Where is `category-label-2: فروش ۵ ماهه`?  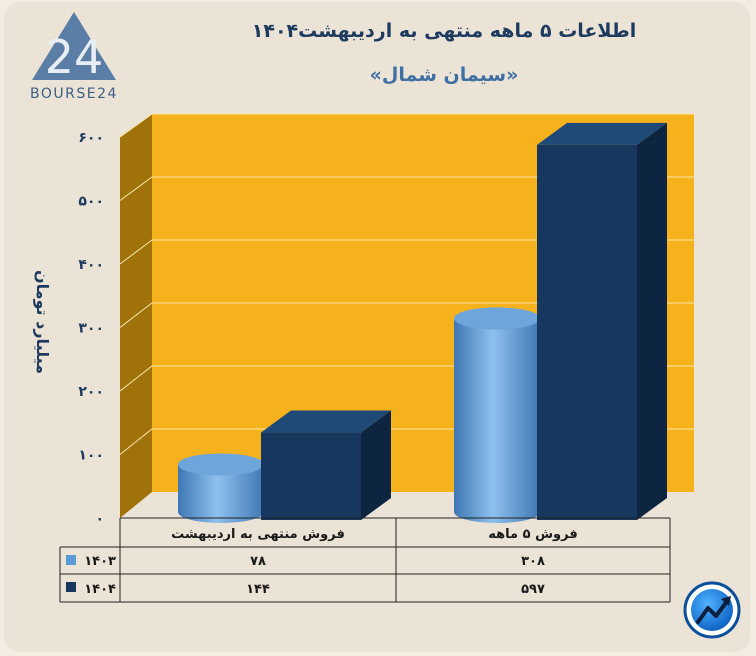
category-label-2: فروش ۵ ماهه is located at coordinates (532, 534).